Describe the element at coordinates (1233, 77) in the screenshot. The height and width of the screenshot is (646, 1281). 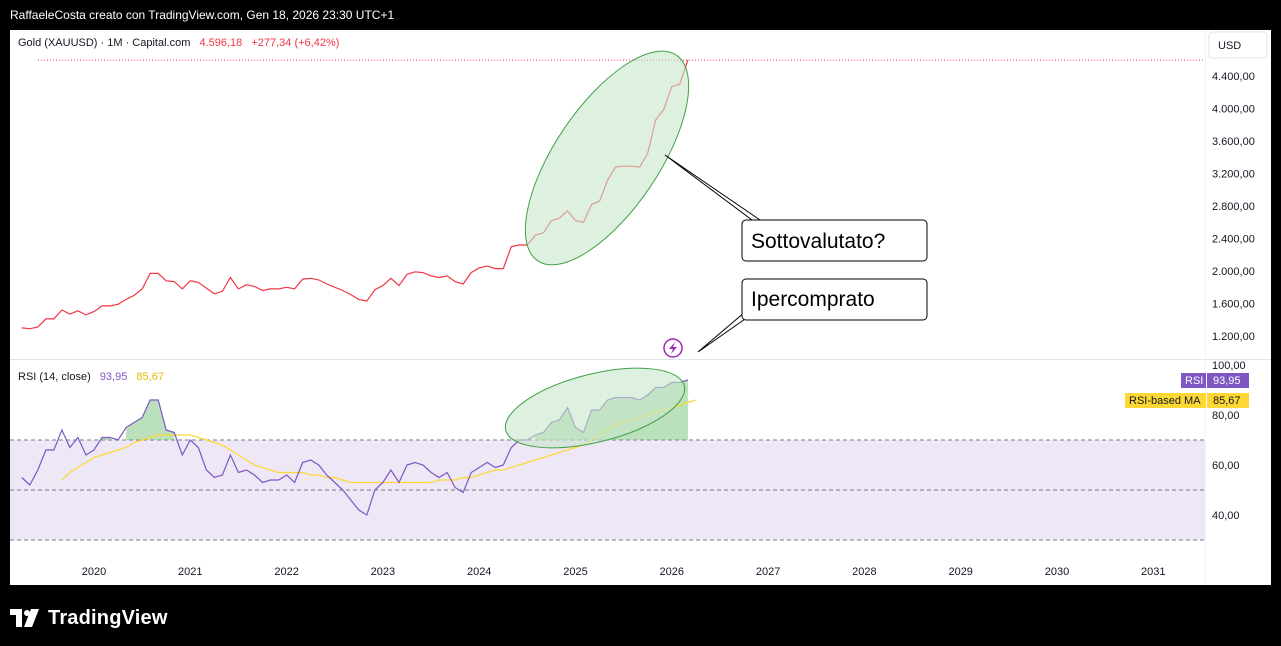
I see `price-tick-label: 4.400,00` at that location.